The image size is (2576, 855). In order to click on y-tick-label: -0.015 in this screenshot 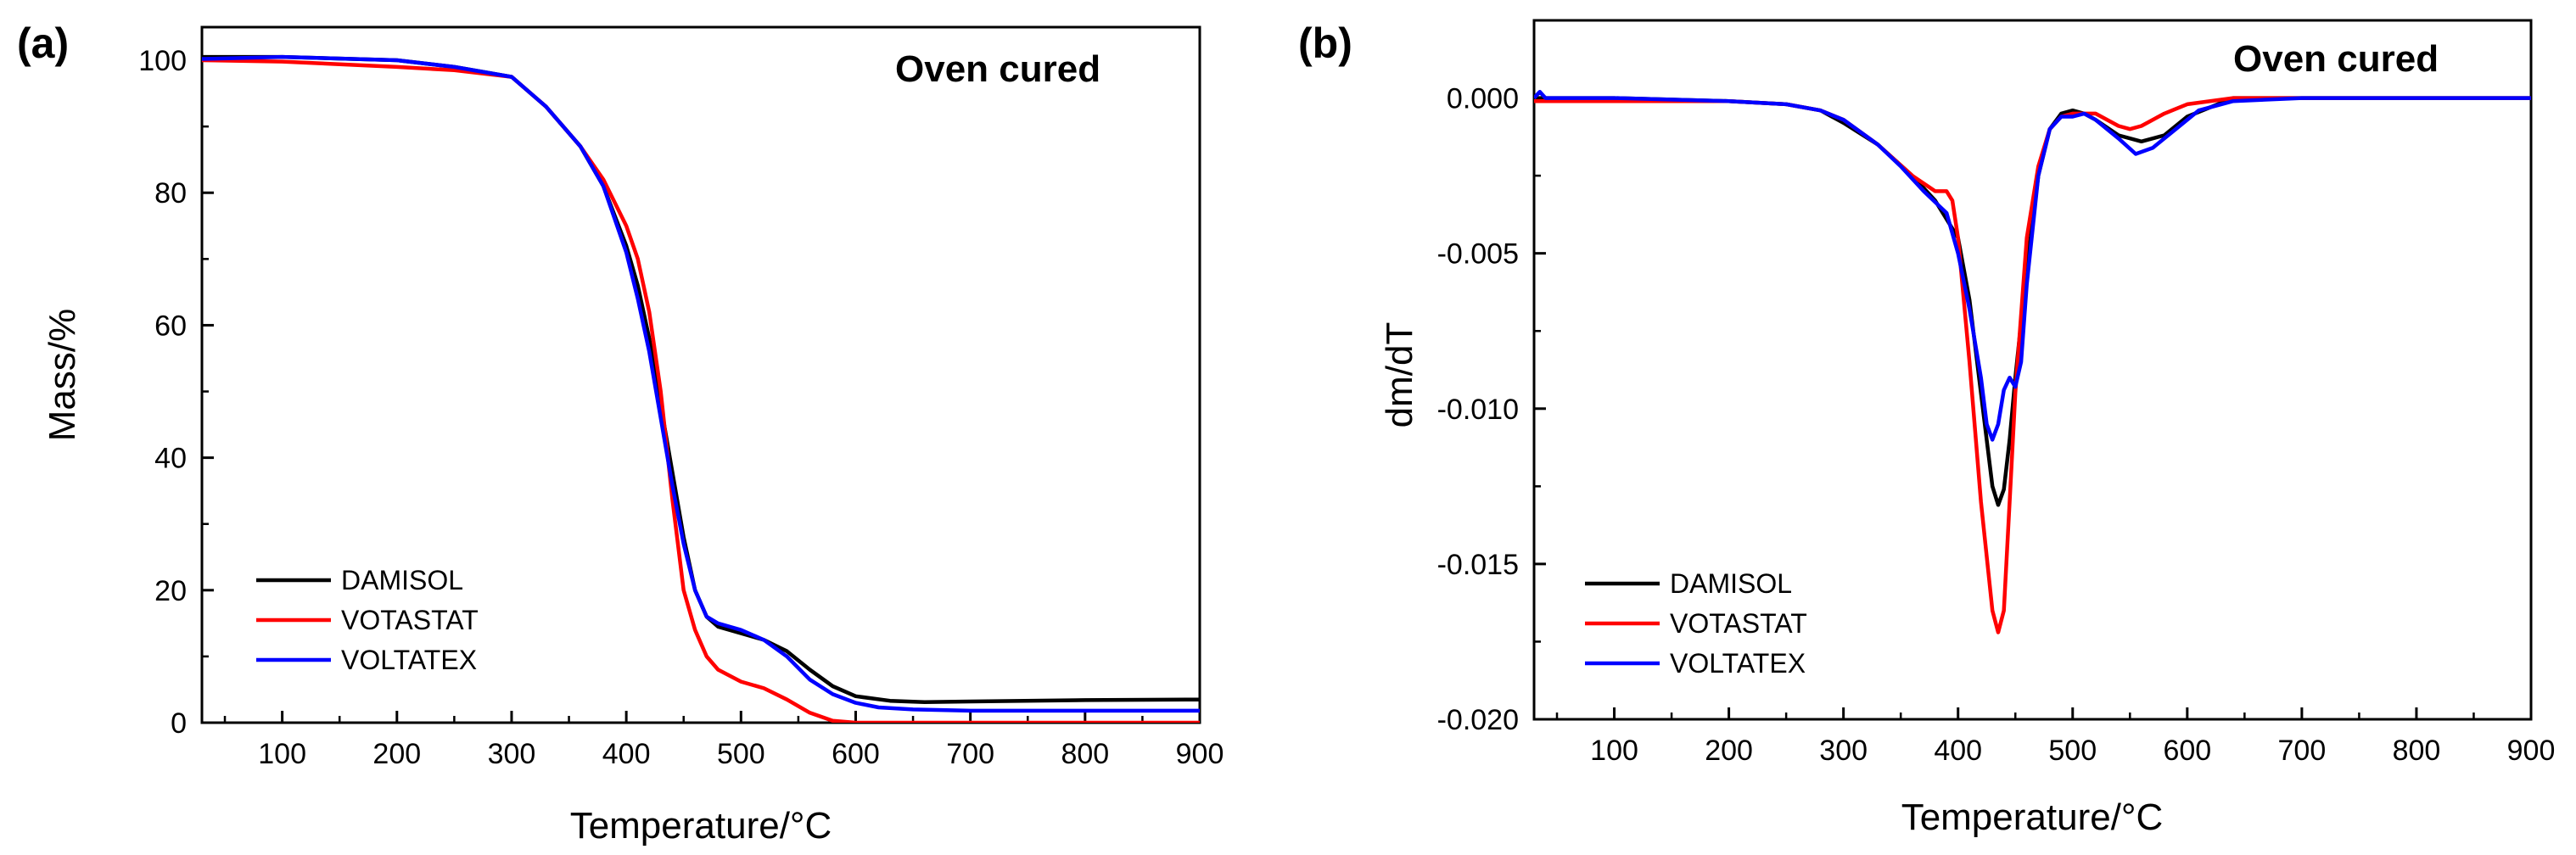, I will do `click(1478, 565)`.